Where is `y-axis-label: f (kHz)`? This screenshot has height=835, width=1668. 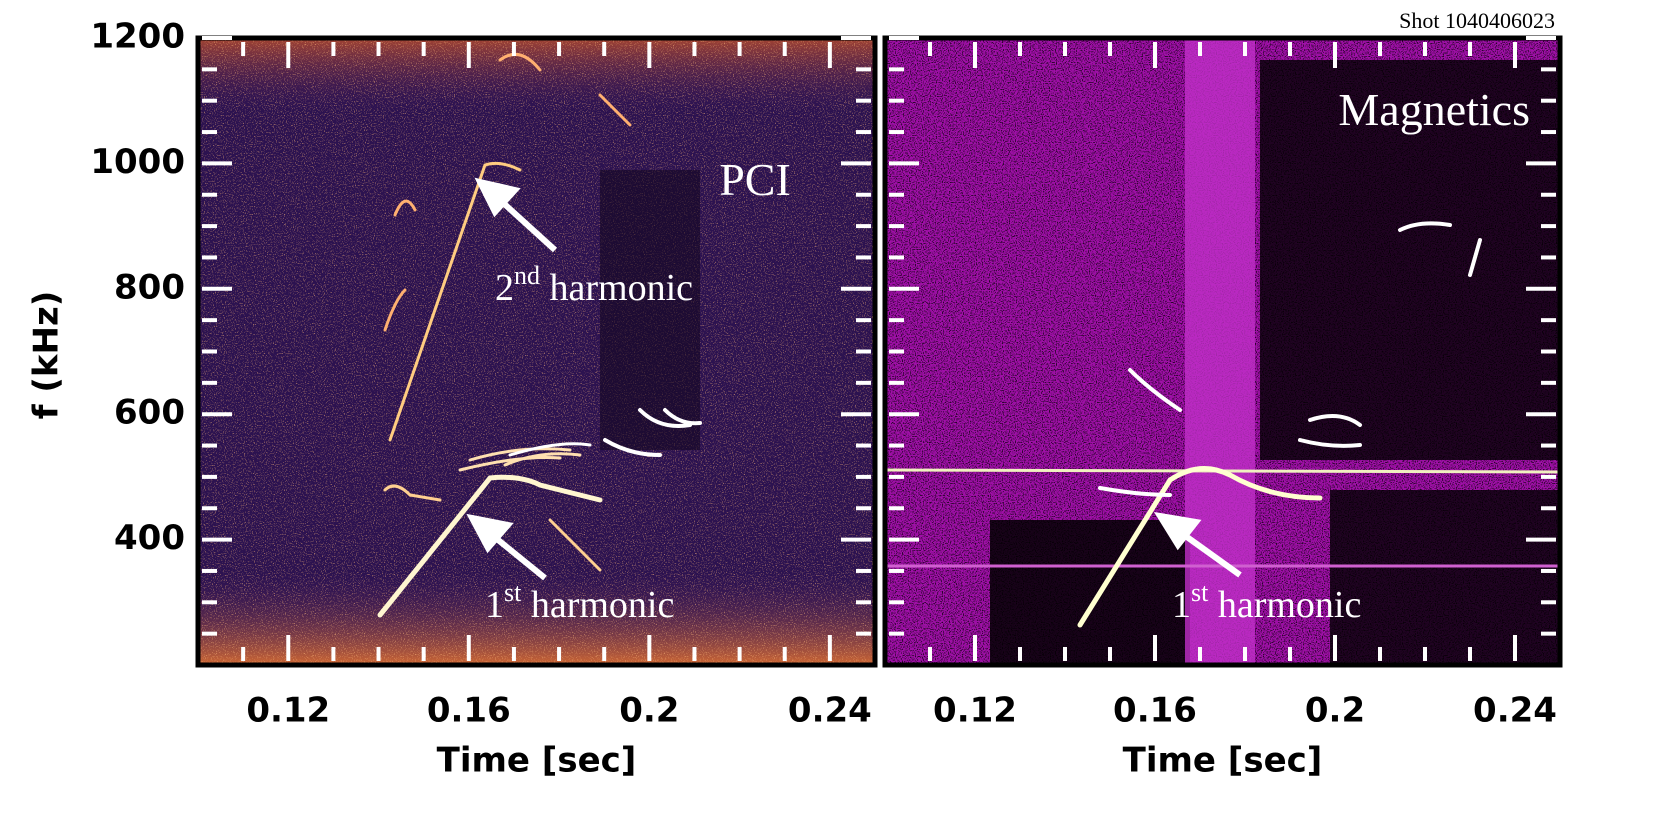
y-axis-label: f (kHz) is located at coordinates (47, 355).